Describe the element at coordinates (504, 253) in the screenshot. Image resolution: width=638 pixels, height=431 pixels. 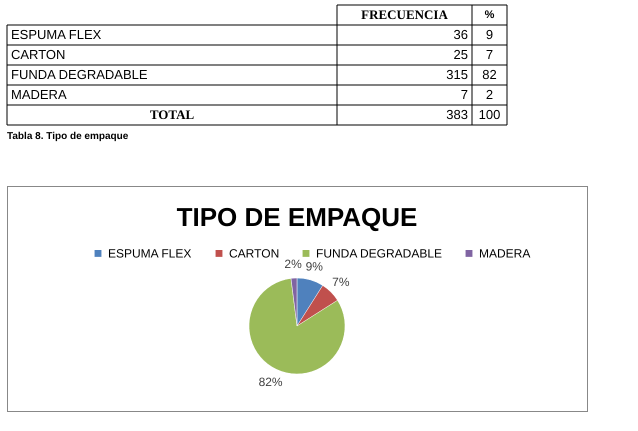
I see `legend-label: MADERA` at that location.